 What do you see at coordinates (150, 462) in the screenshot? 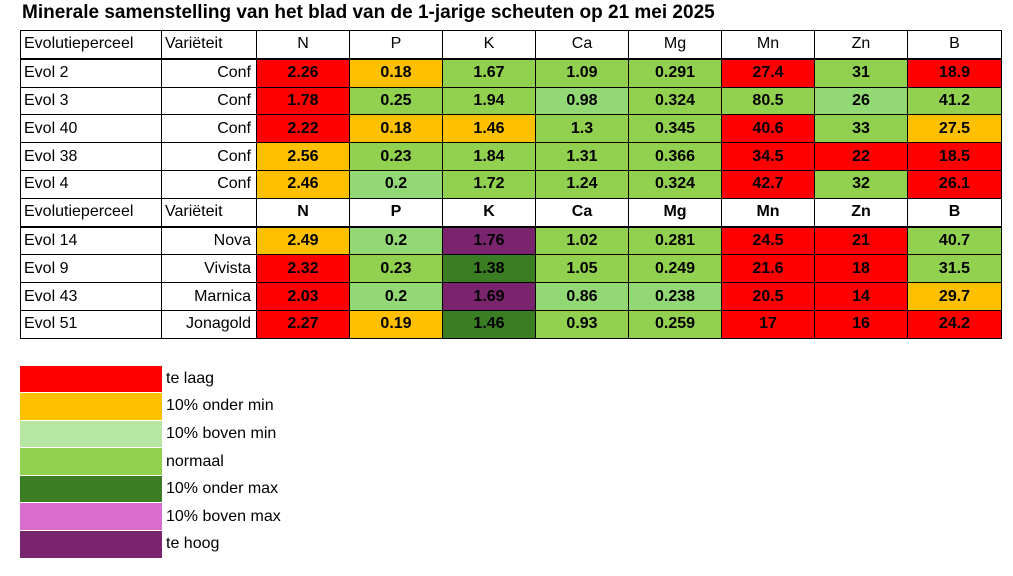
I see `legend-item: normaal` at bounding box center [150, 462].